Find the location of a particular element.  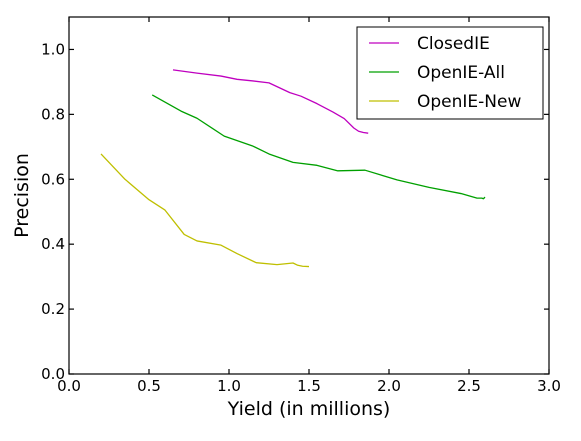

legend: ClosedIE OpenIE-All OpenIE-New is located at coordinates (450, 73).